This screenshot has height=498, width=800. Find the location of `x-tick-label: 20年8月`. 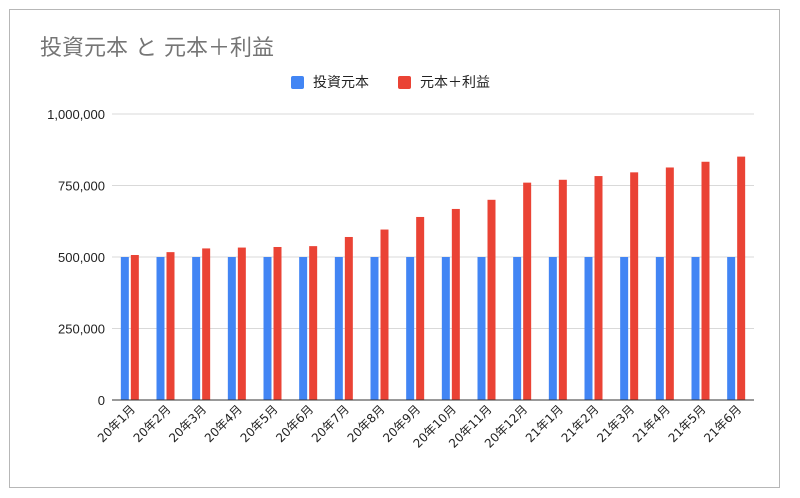

x-tick-label: 20年8月 is located at coordinates (366, 423).